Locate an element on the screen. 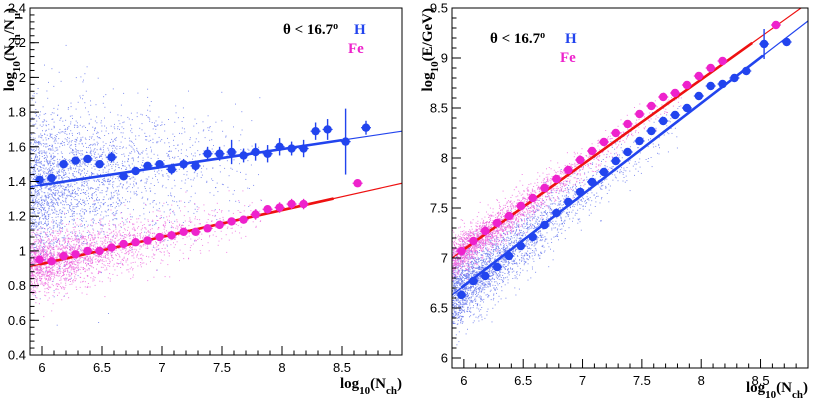  left-y-axis-title: log10(Nch/Nμ) is located at coordinates (12, 49).